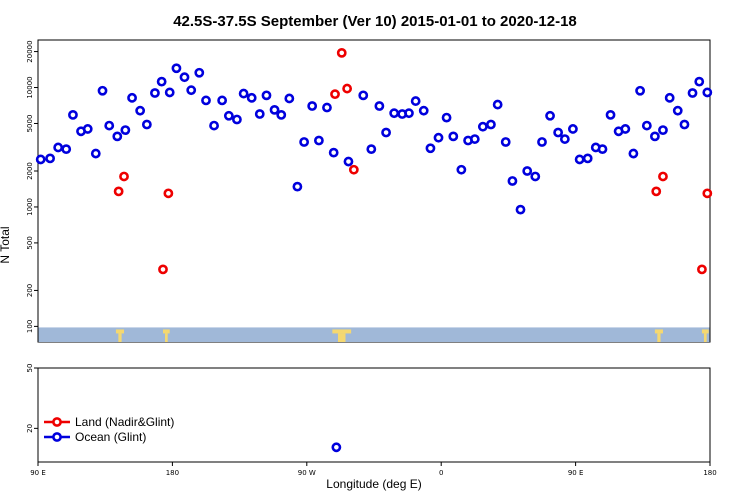 The height and width of the screenshot is (500, 750). Describe the element at coordinates (374, 334) in the screenshot. I see `ocean-band` at that location.